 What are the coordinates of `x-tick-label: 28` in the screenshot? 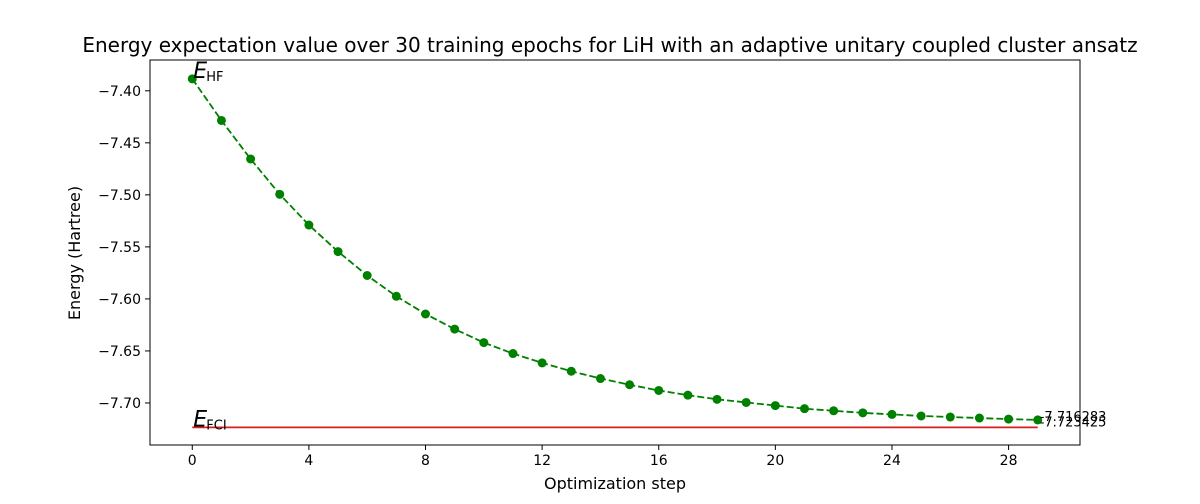 It's located at (1009, 461).